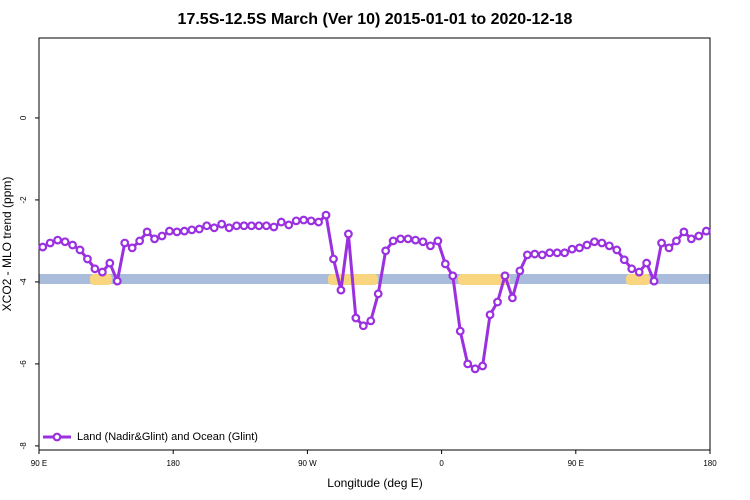 Image resolution: width=750 pixels, height=500 pixels. What do you see at coordinates (23, 364) in the screenshot?
I see `y-tick-label: -6` at bounding box center [23, 364].